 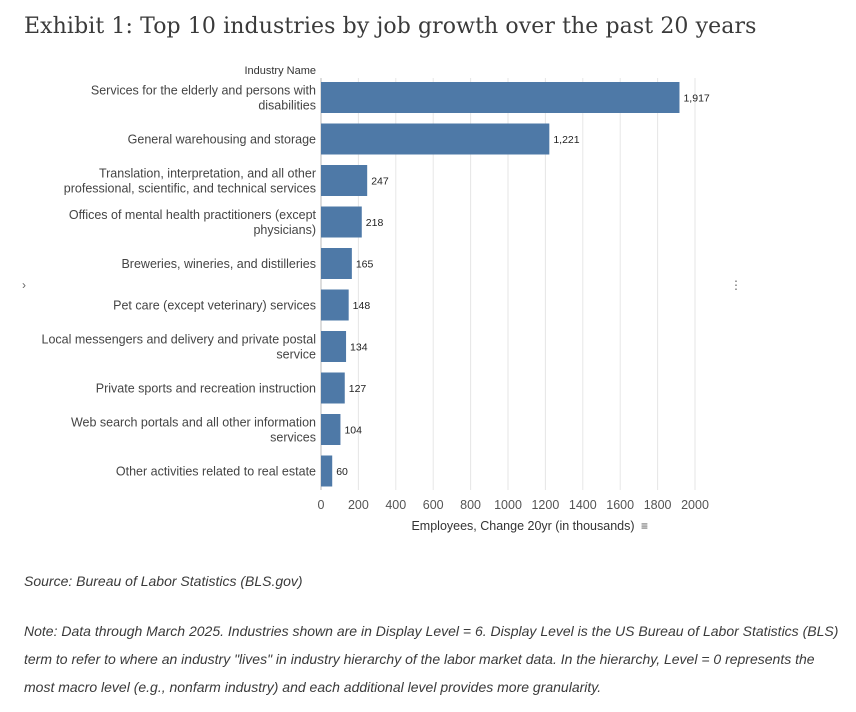 What do you see at coordinates (293, 438) in the screenshot?
I see `category-label: services` at bounding box center [293, 438].